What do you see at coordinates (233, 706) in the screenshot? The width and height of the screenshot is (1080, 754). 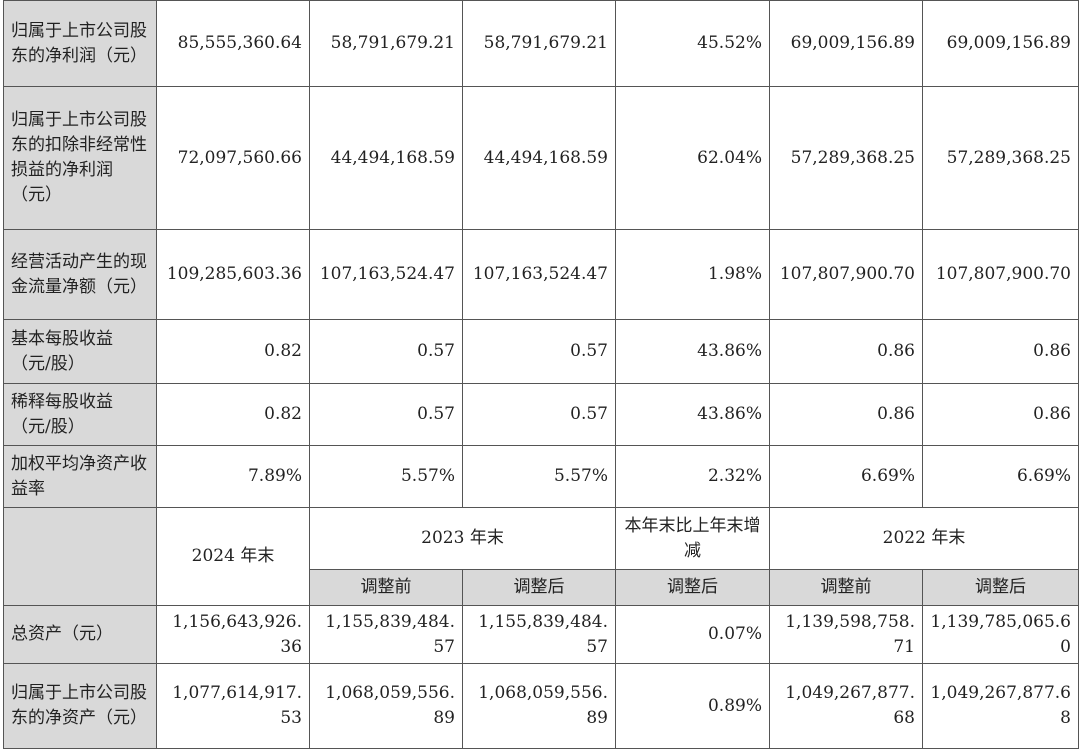 I see `value-2024: 1,077,614,917.53` at bounding box center [233, 706].